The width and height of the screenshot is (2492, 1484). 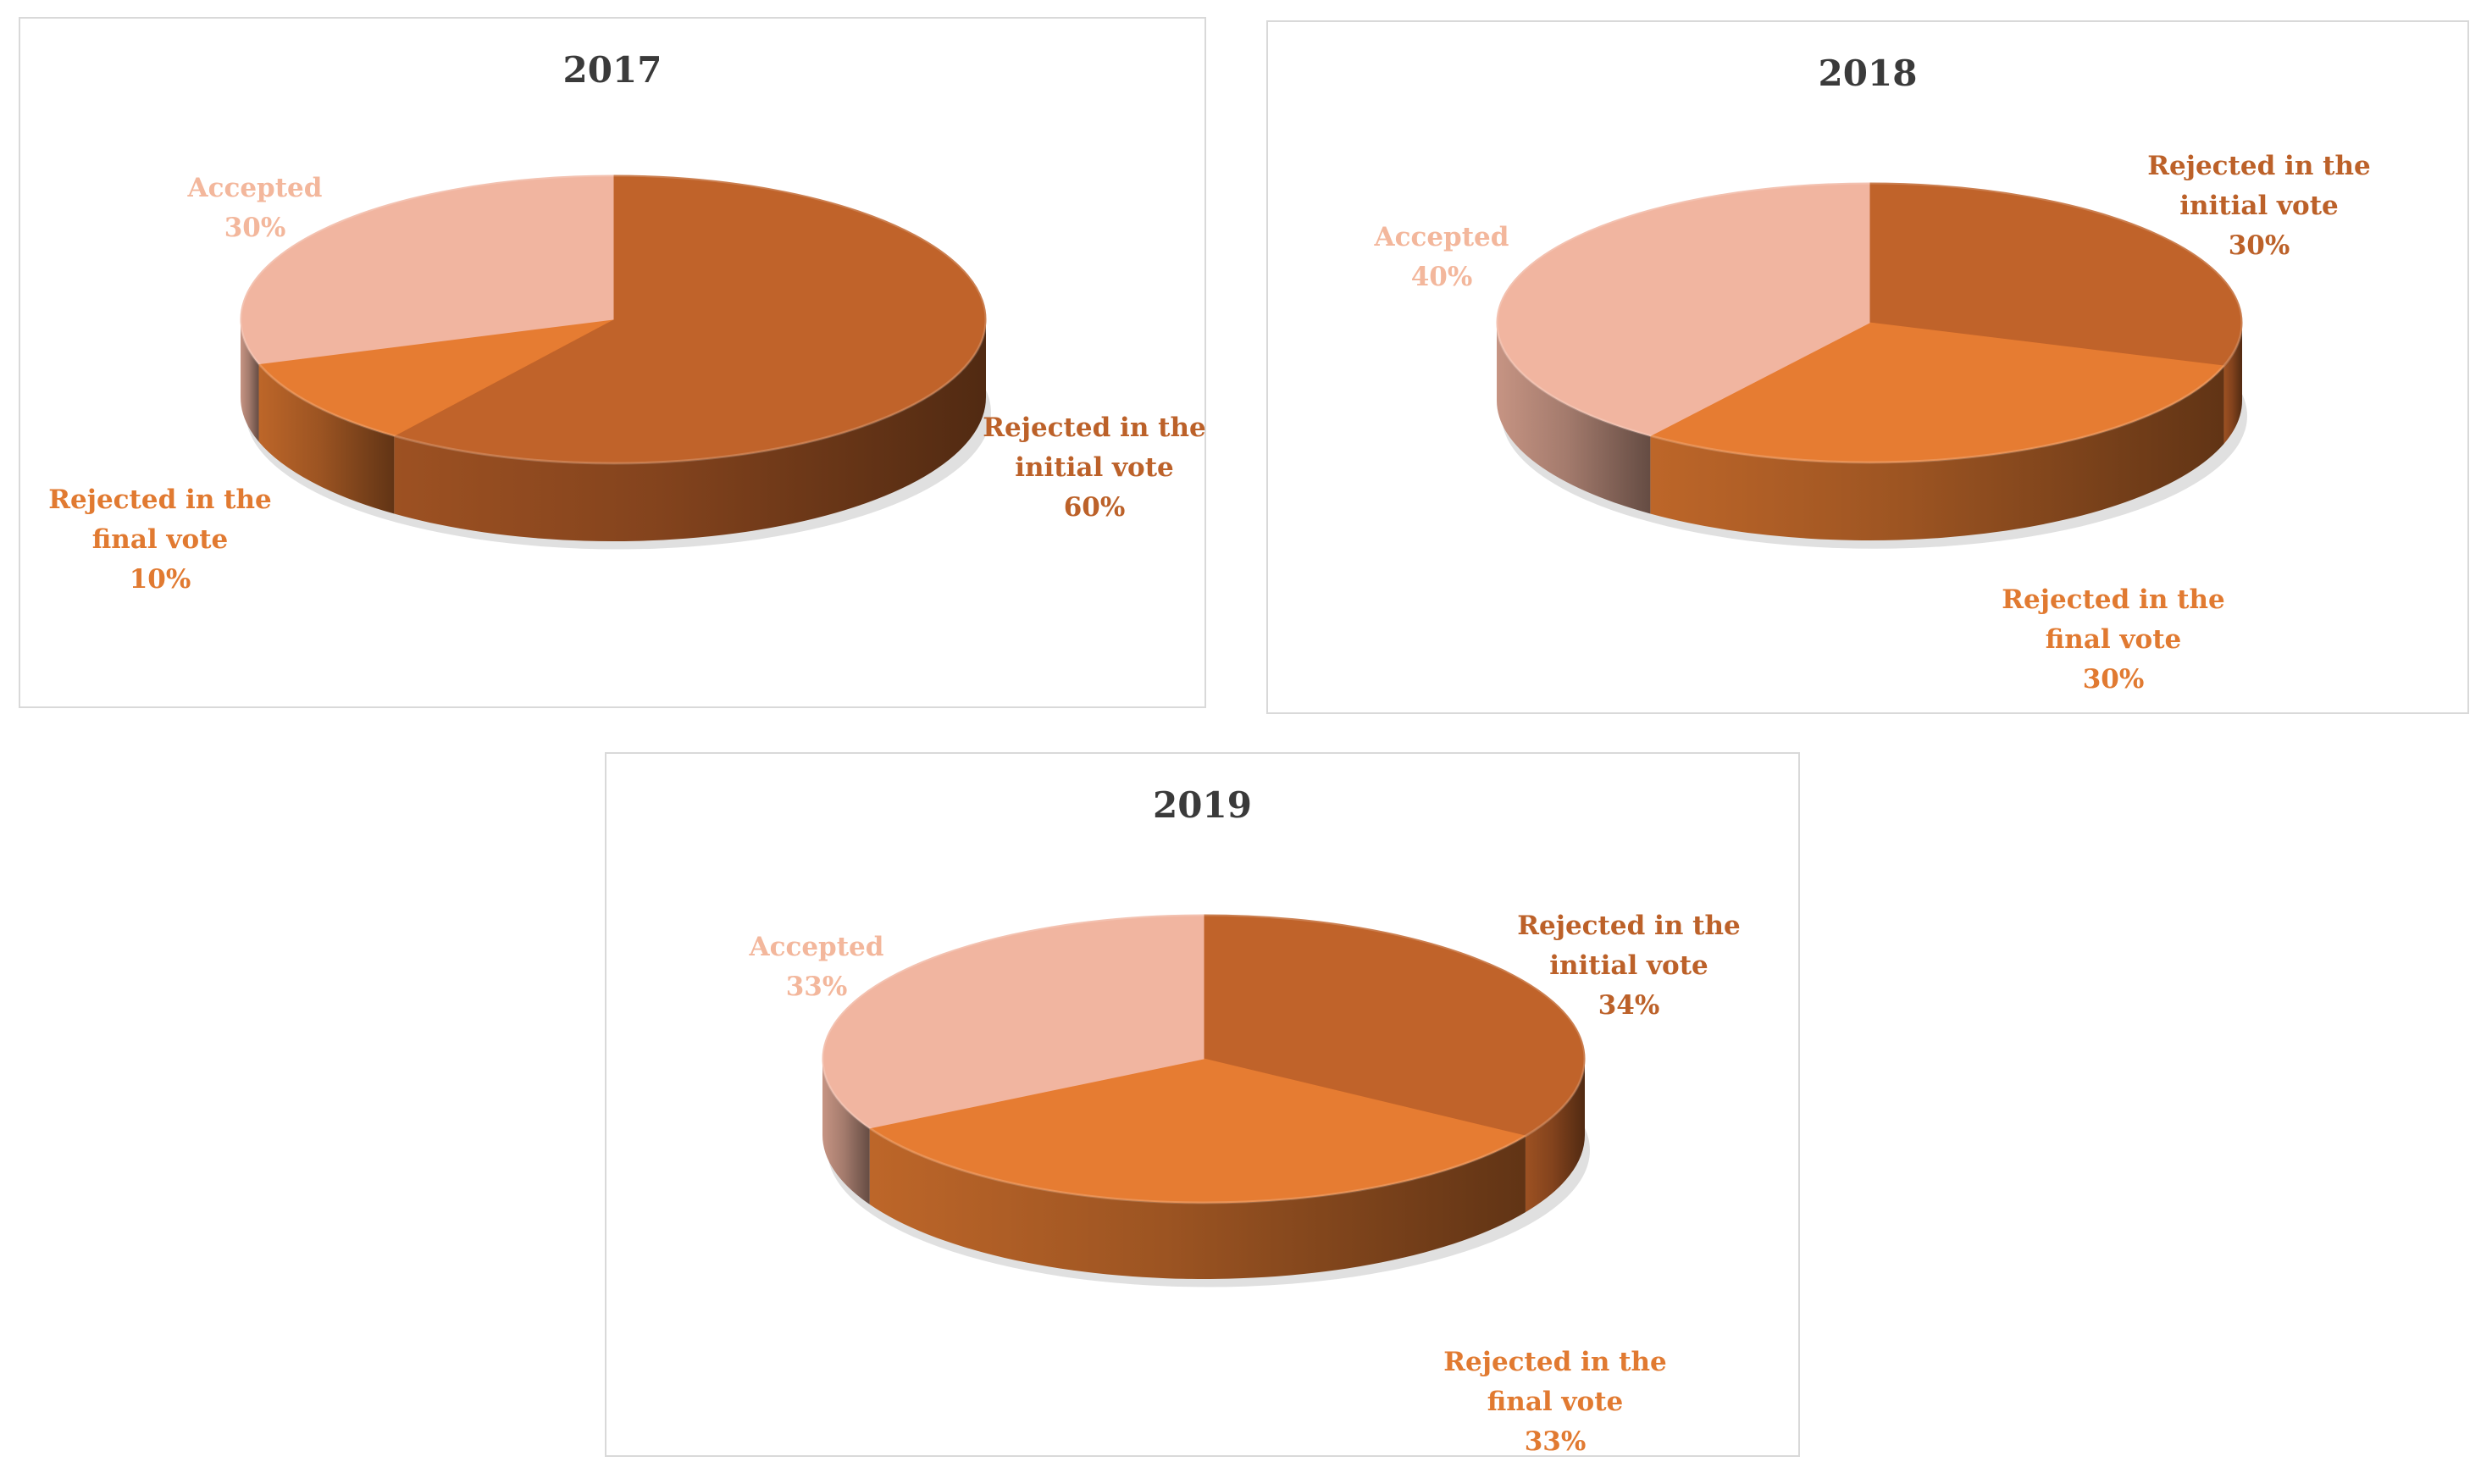 I want to click on chart-title: 2018, so click(x=1868, y=73).